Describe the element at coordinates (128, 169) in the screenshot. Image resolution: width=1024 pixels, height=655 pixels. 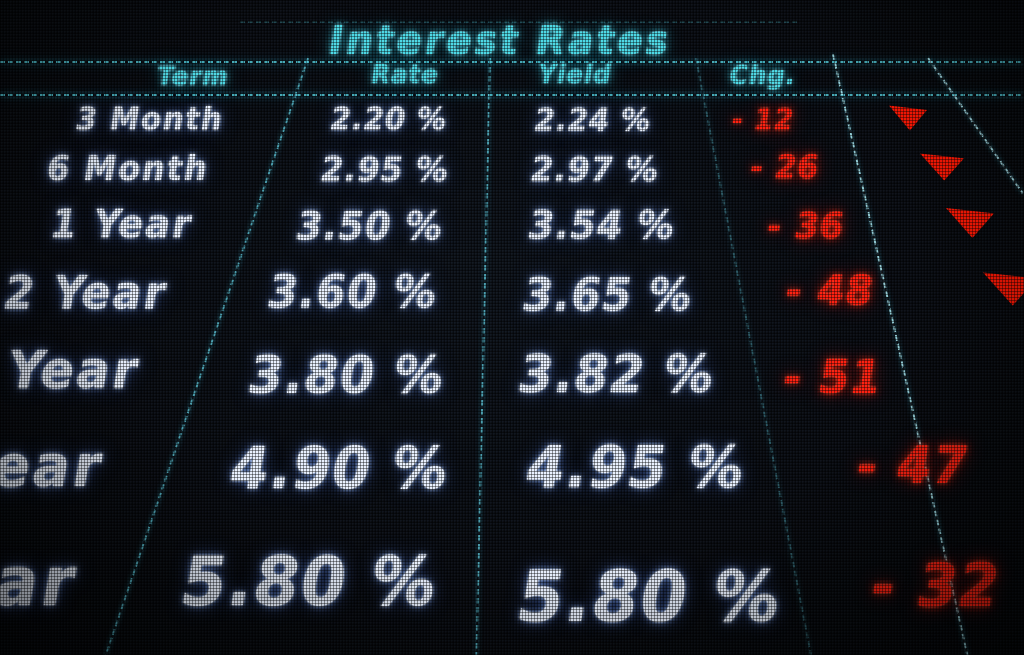
I see `term-cell: 6 Month` at that location.